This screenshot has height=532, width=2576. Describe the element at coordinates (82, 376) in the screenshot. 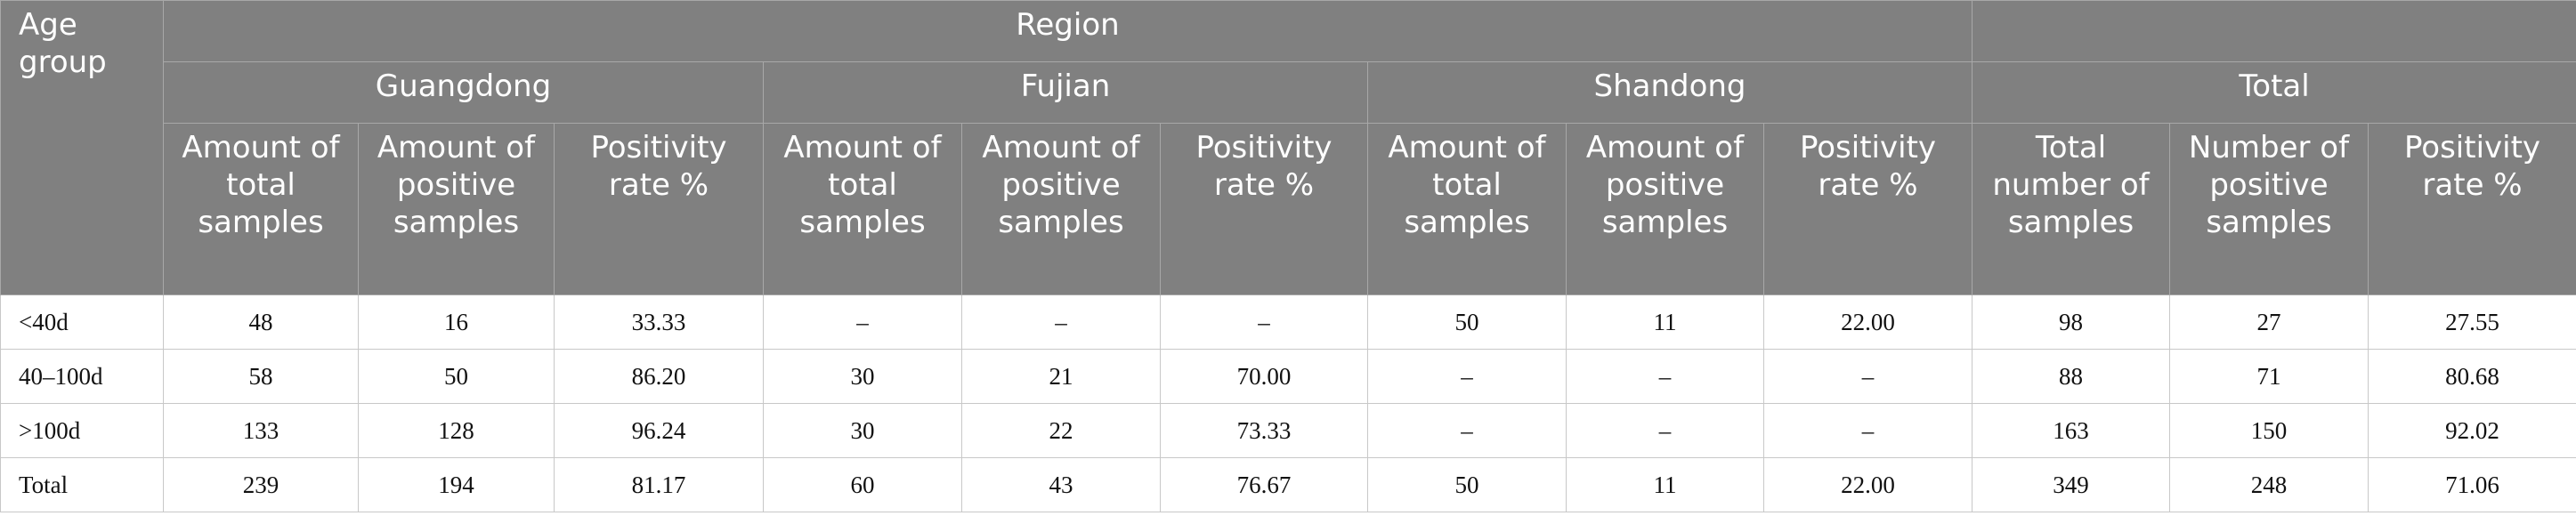

I see `row-label: 40–100d` at that location.